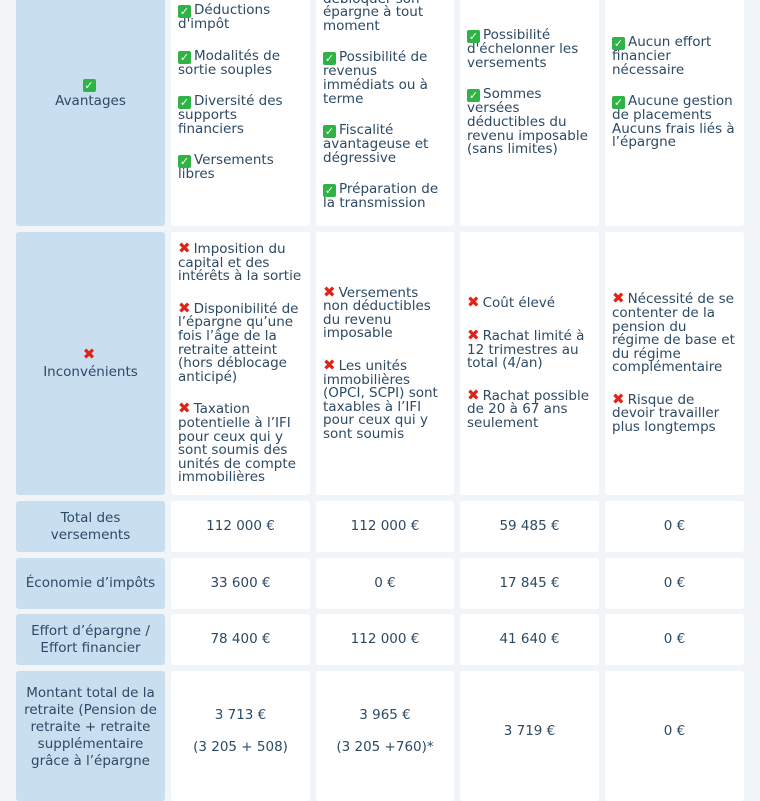 The height and width of the screenshot is (801, 760). I want to click on label-text: Avantages, so click(90, 101).